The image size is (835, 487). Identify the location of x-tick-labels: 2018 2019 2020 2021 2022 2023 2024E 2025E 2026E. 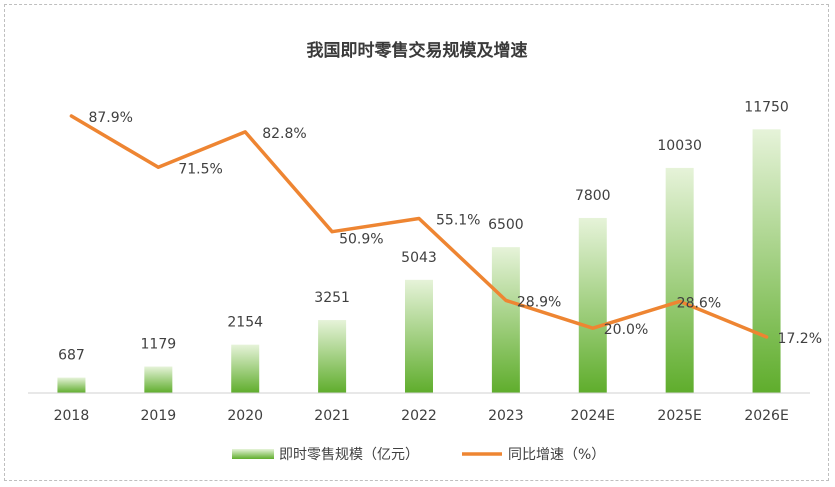
(421, 416).